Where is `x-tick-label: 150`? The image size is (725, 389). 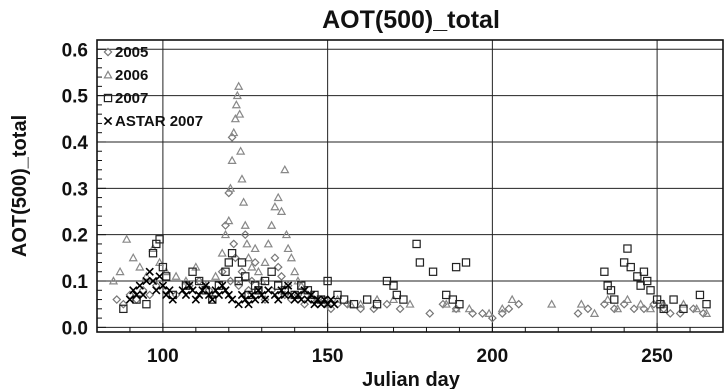
x-tick-label: 150 is located at coordinates (328, 356).